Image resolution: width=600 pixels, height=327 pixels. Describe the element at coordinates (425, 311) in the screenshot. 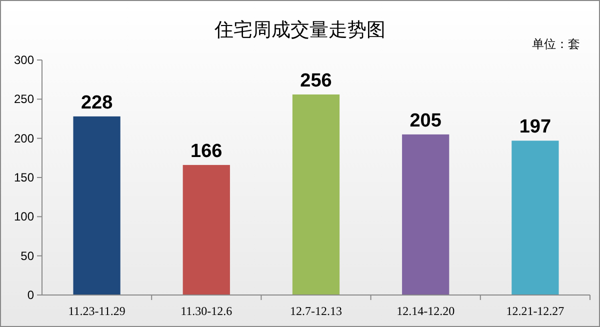

I see `x-tick-label: 12.14-12.20` at that location.